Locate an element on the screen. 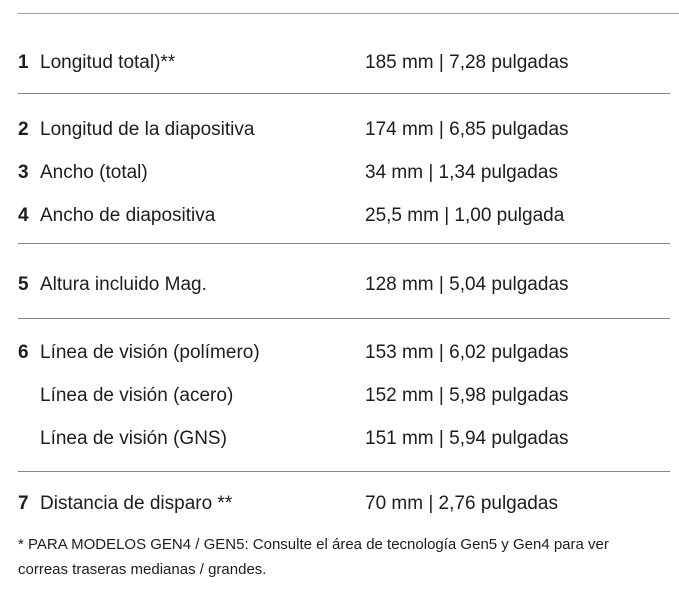 This screenshot has height=604, width=679. spec-label: Línea de visión (GNS) is located at coordinates (133, 438).